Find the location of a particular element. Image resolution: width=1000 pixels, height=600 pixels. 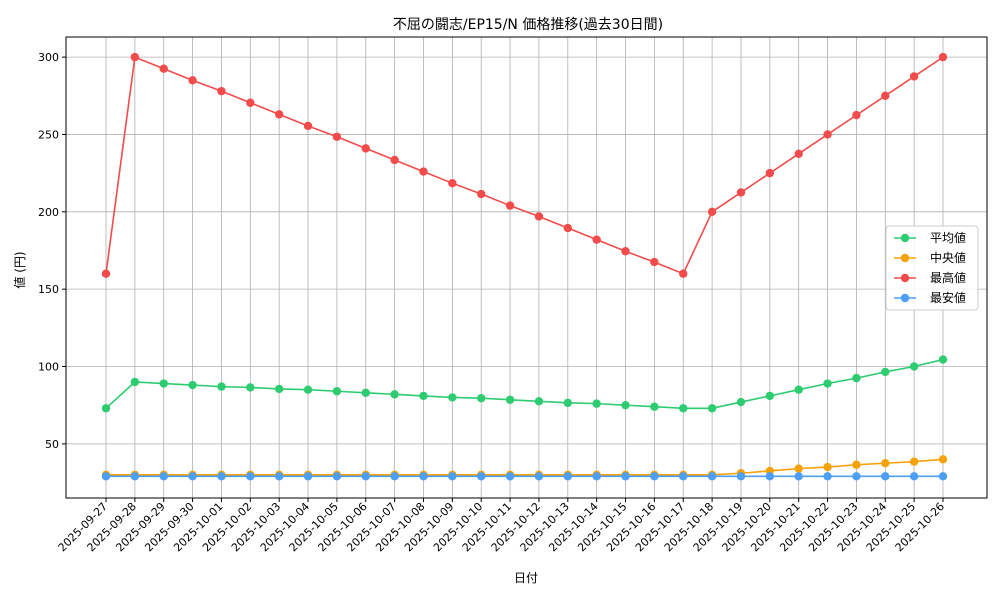

legend-box is located at coordinates (932, 268).